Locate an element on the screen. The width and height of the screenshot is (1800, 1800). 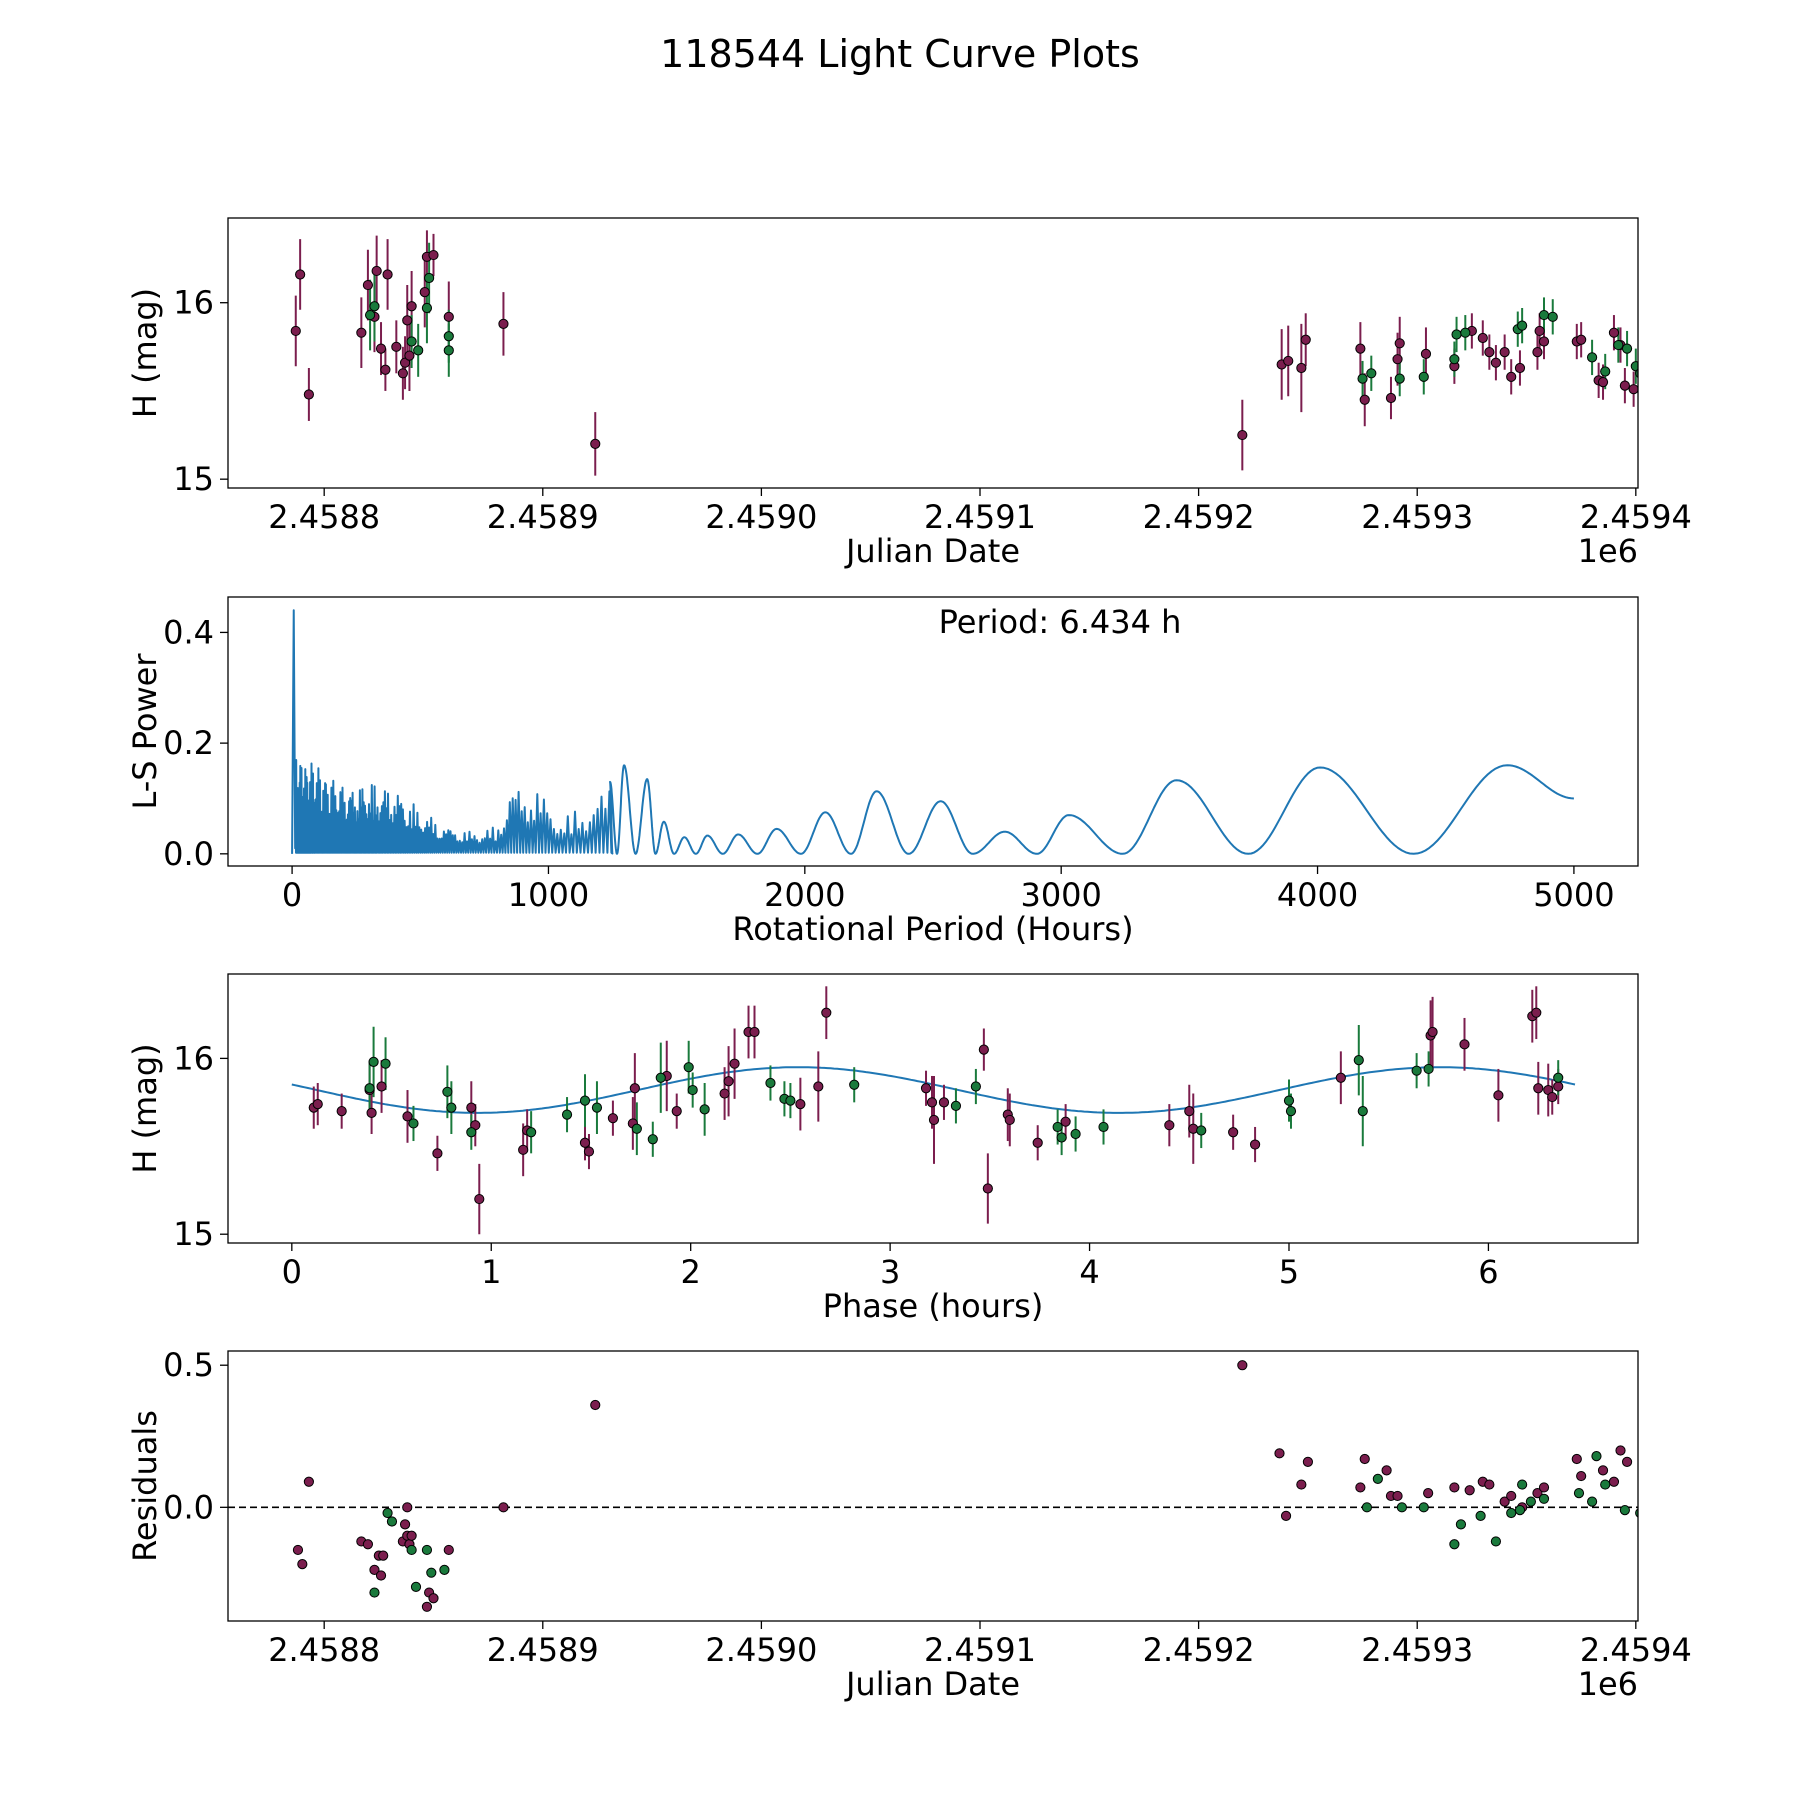
y-tick-label: 16 is located at coordinates (193, 1058).